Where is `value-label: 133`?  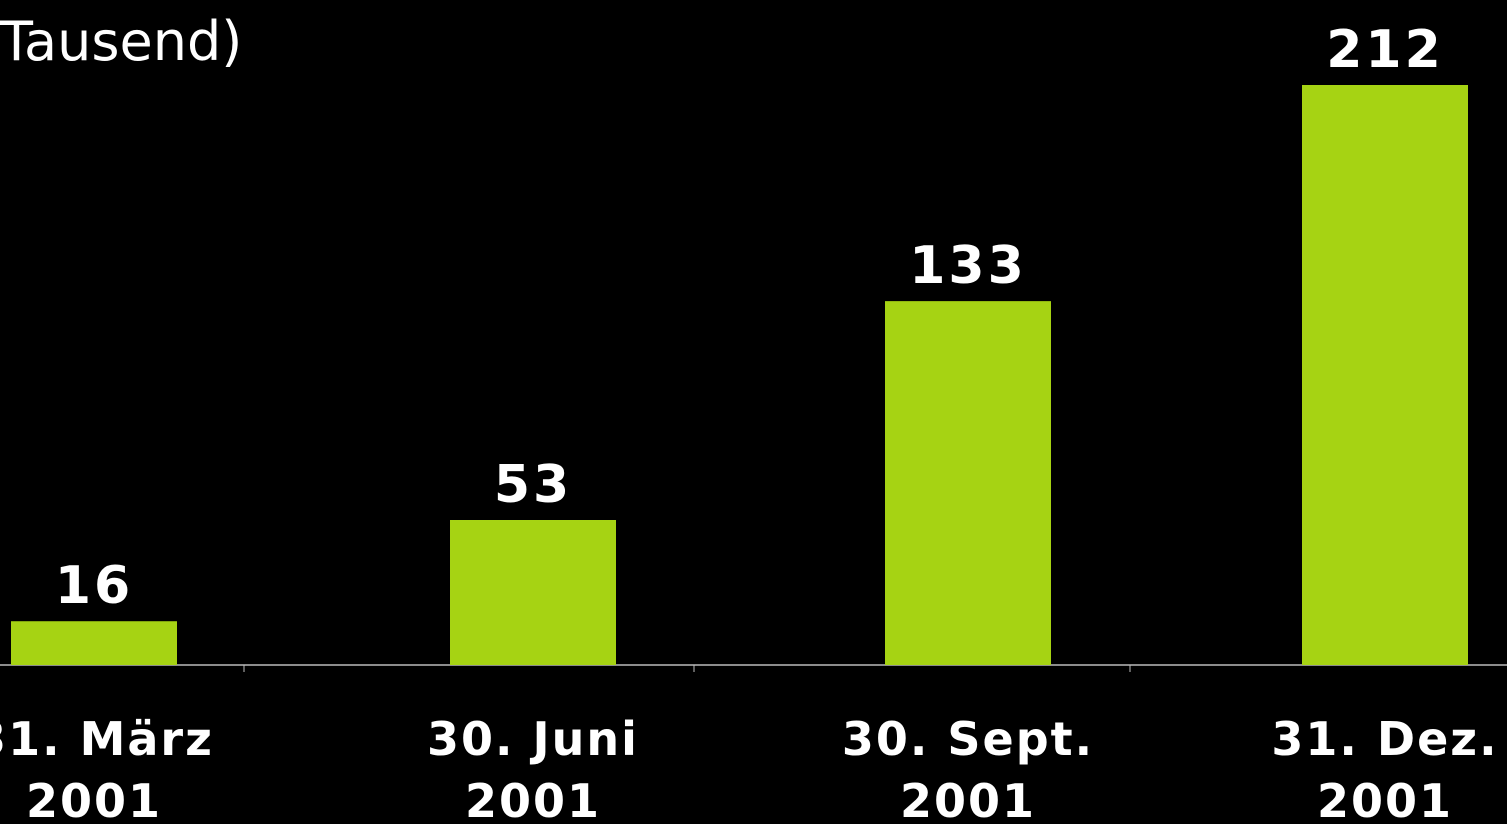 value-label: 133 is located at coordinates (968, 266).